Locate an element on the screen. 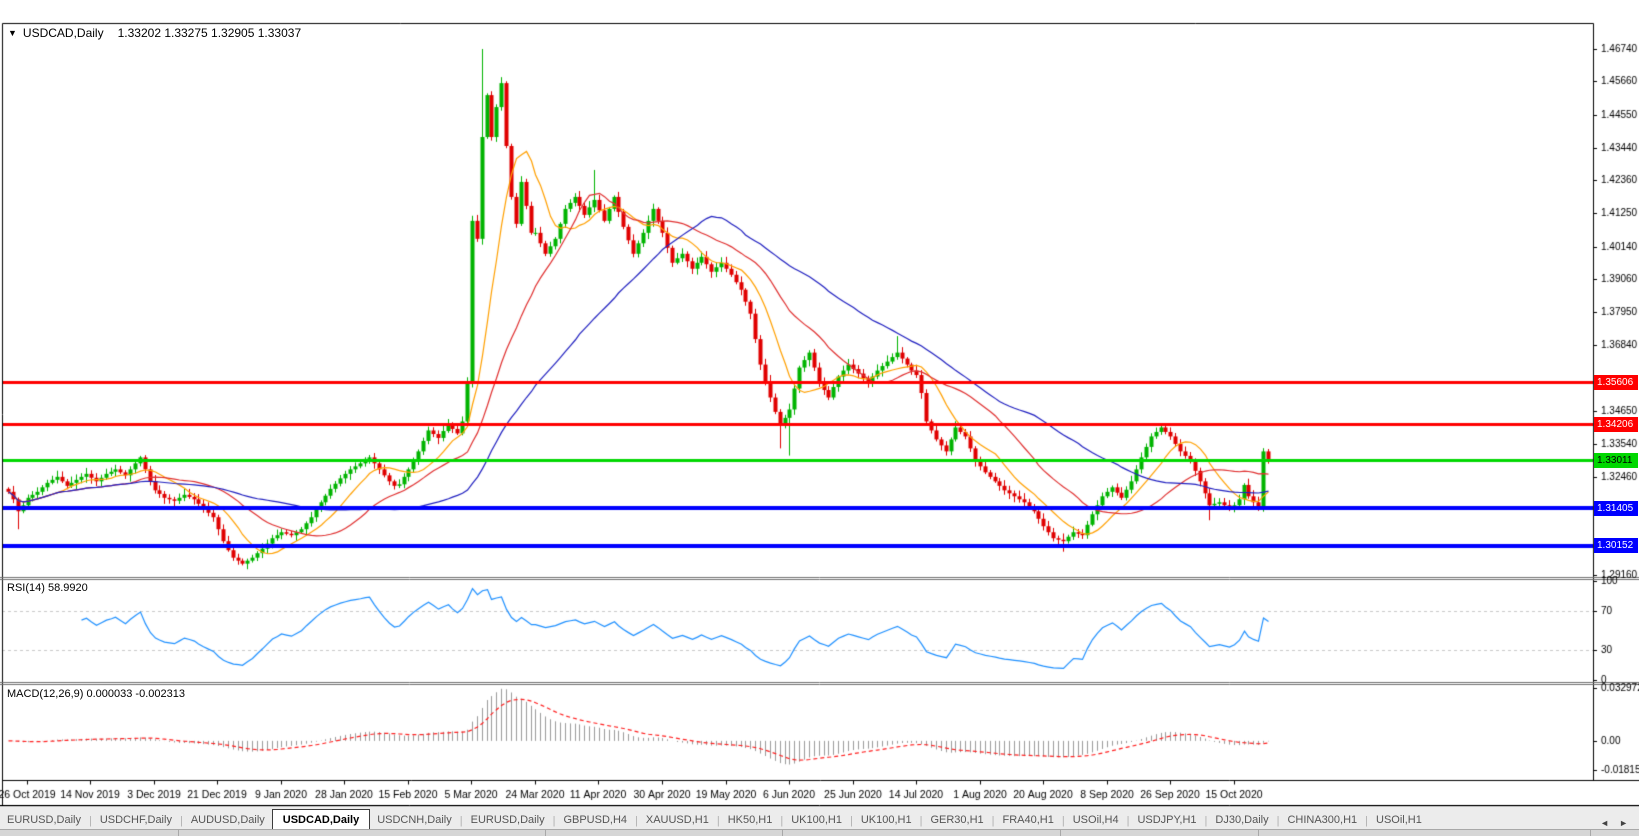  chart-ohlc-values: 1.33202 1.33275 1.32905 1.33037 is located at coordinates (209, 33).